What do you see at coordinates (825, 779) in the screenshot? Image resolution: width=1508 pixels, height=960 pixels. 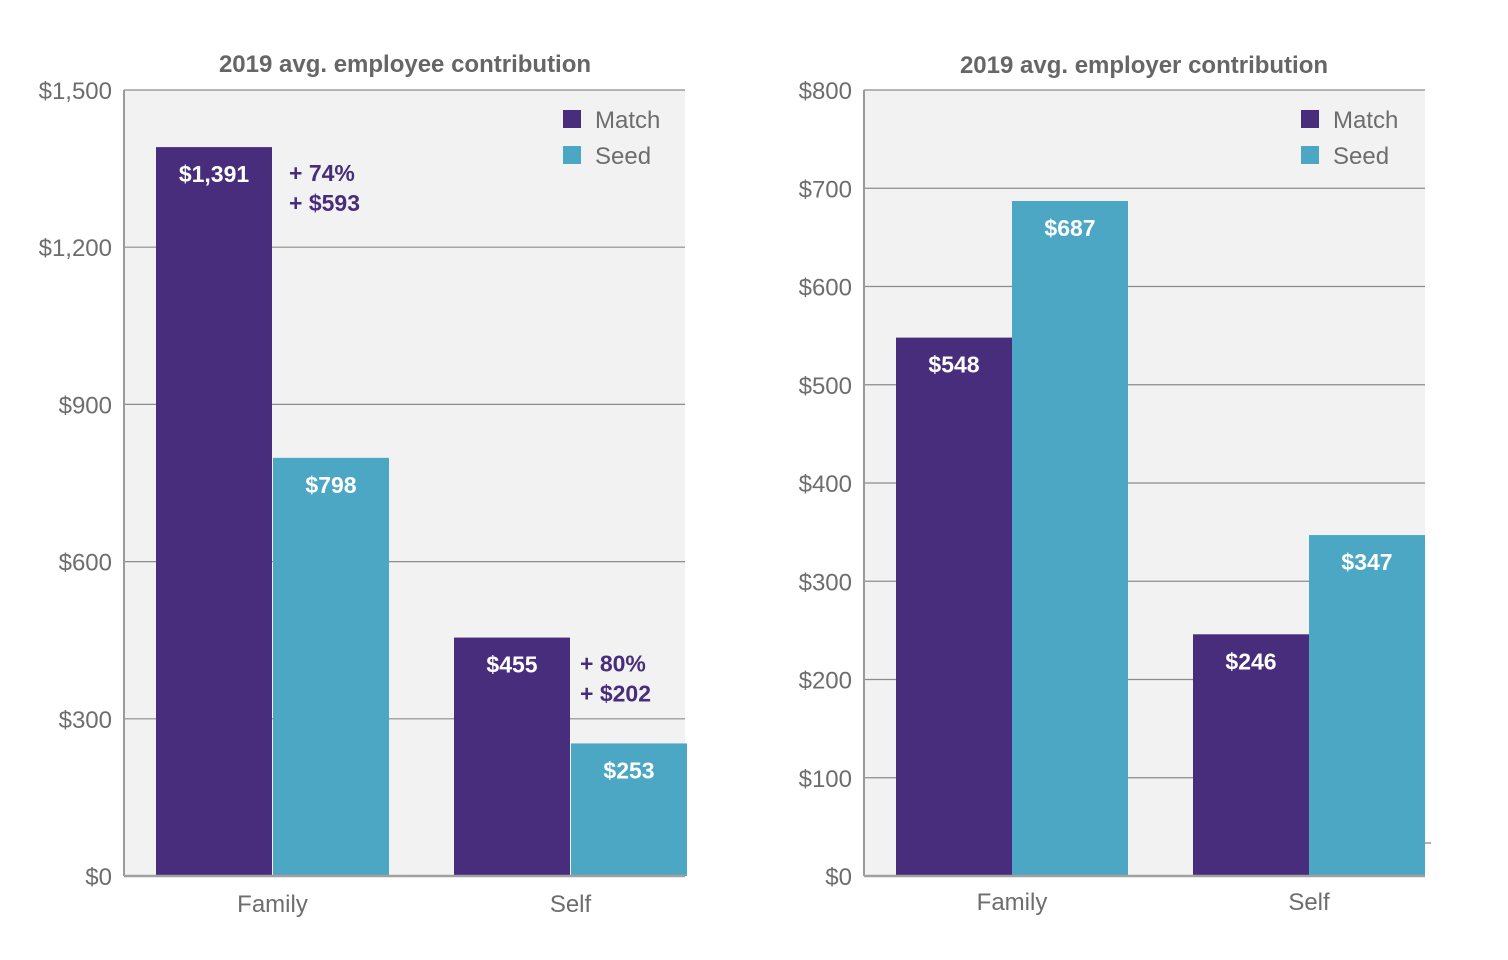 I see `employer-chart-y-tick-label: $100` at bounding box center [825, 779].